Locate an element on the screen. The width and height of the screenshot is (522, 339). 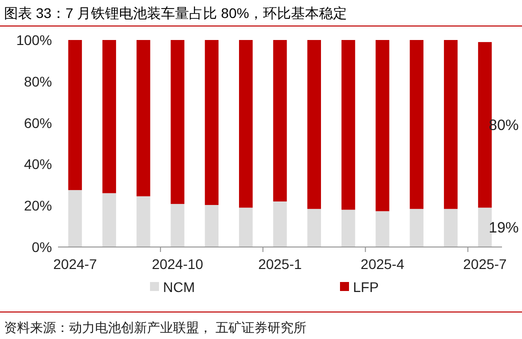
y-tick-label: 20% is located at coordinates (38, 206).